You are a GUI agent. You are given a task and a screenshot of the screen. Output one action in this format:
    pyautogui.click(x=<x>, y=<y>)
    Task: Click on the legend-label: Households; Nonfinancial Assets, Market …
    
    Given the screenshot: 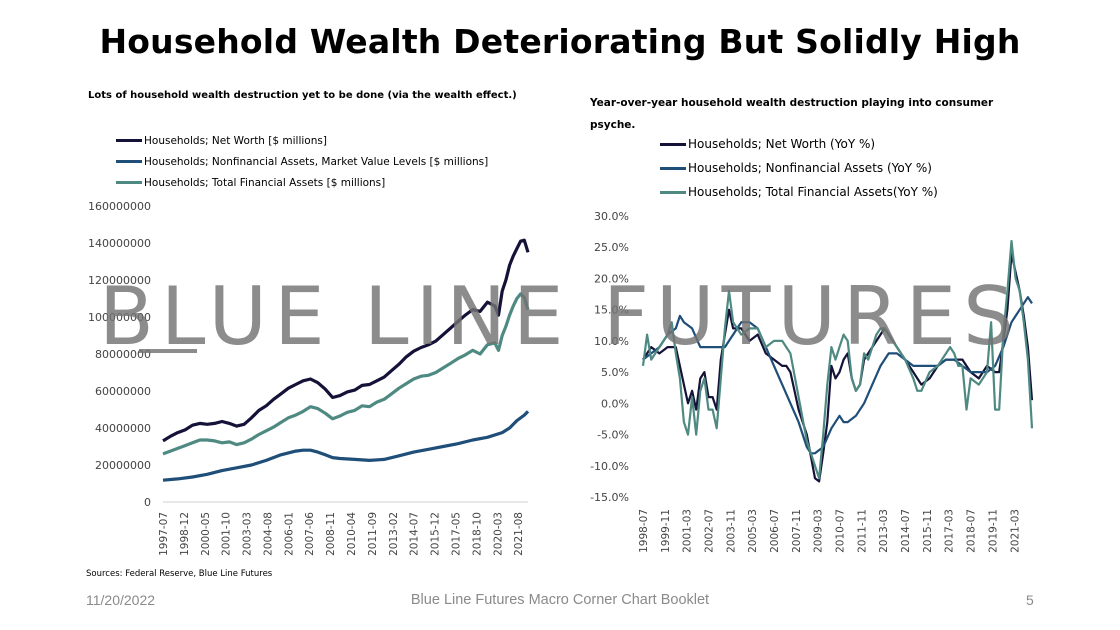 What is the action you would take?
    pyautogui.click(x=316, y=161)
    